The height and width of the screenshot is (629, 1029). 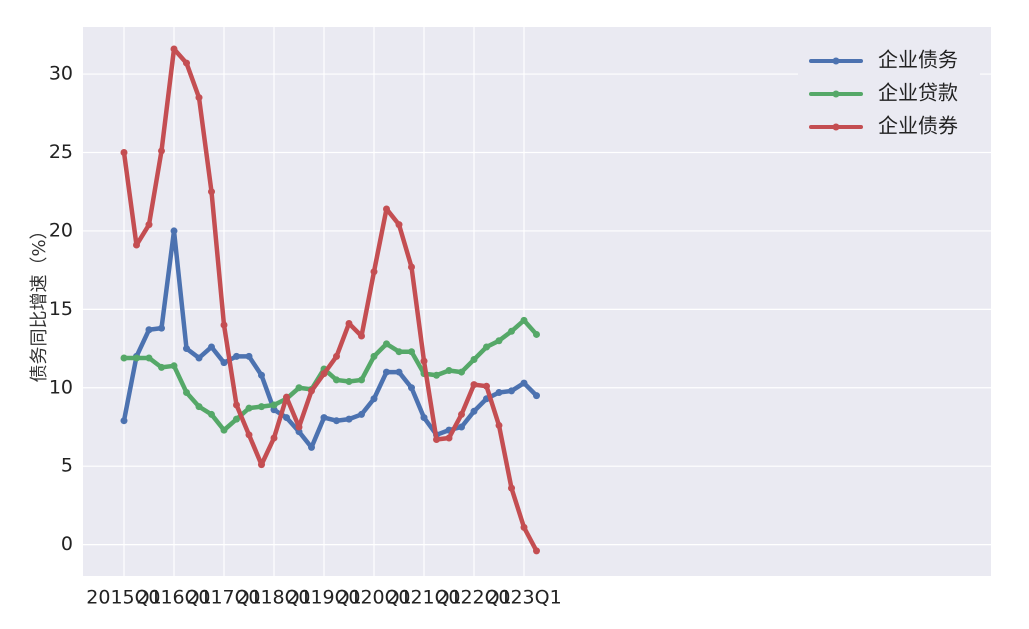 I want to click on y-axis-ticks: 0 5 10 15 20 25 30, so click(x=61, y=309).